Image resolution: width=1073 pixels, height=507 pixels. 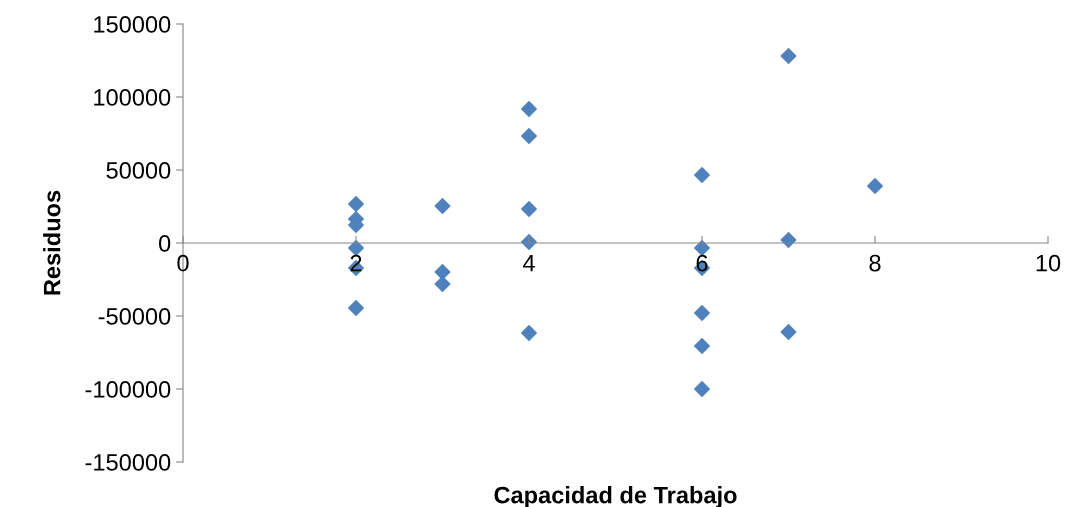 What do you see at coordinates (1048, 263) in the screenshot?
I see `x-tick-label: 10` at bounding box center [1048, 263].